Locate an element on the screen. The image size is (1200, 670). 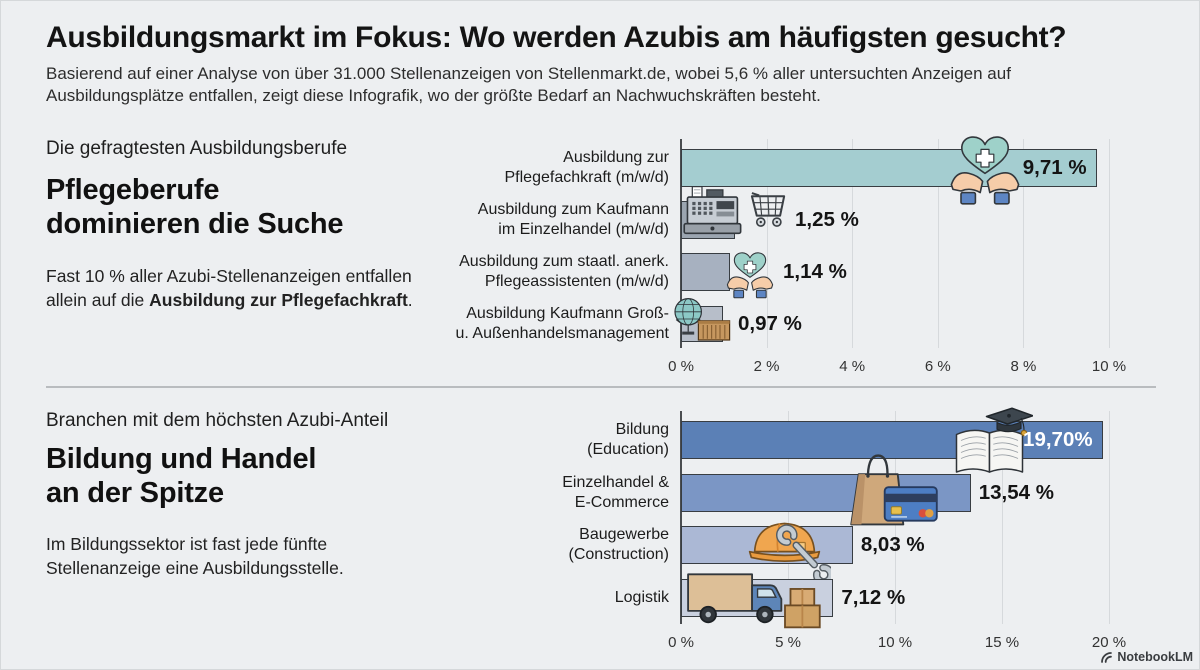
category-label: Baugewerbe (Construction) is located at coordinates (618, 544).